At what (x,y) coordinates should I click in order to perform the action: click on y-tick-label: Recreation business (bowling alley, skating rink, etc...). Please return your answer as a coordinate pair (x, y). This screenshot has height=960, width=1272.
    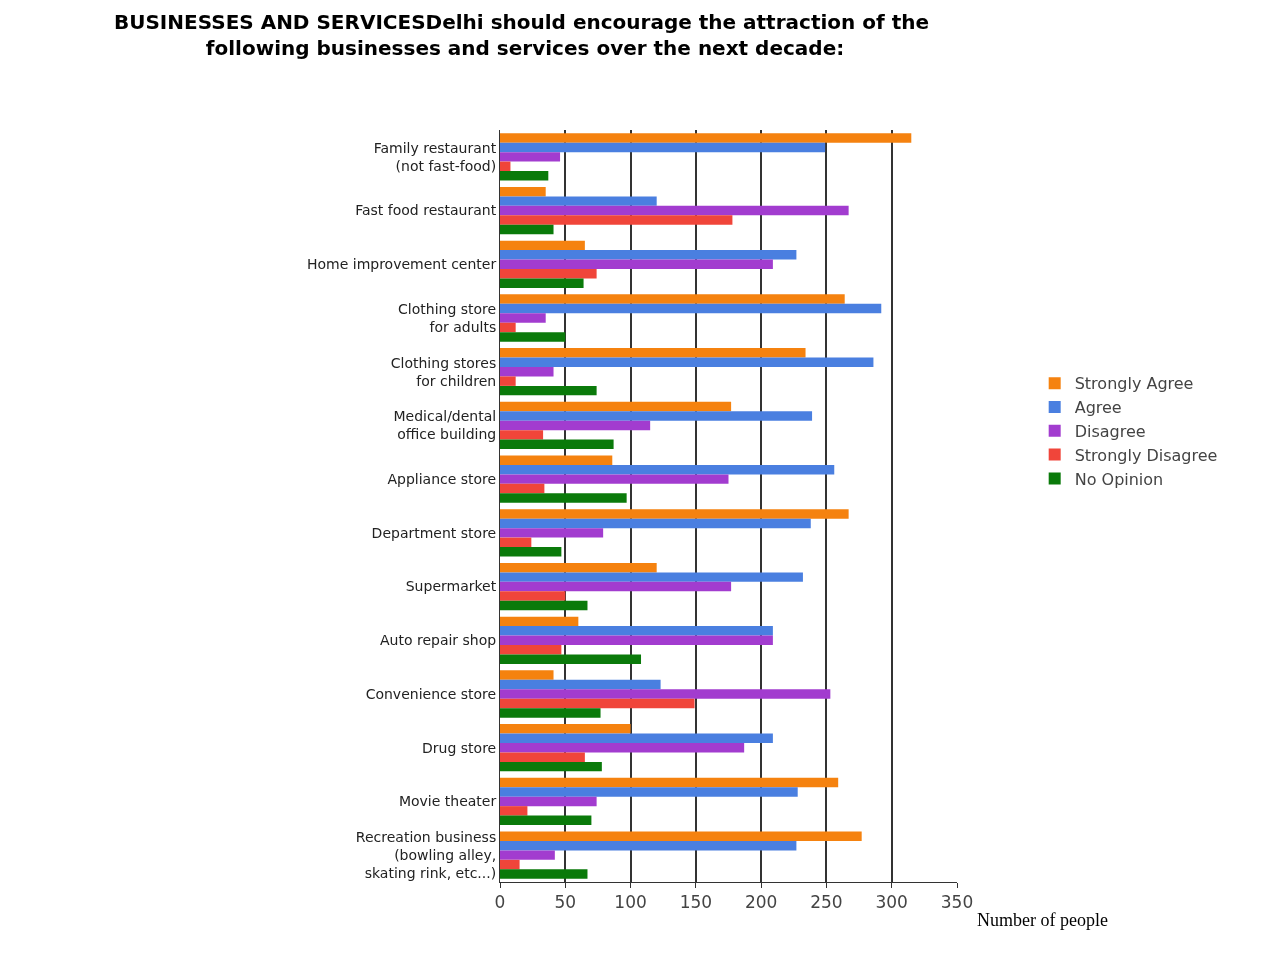
    Looking at the image, I should click on (426, 855).